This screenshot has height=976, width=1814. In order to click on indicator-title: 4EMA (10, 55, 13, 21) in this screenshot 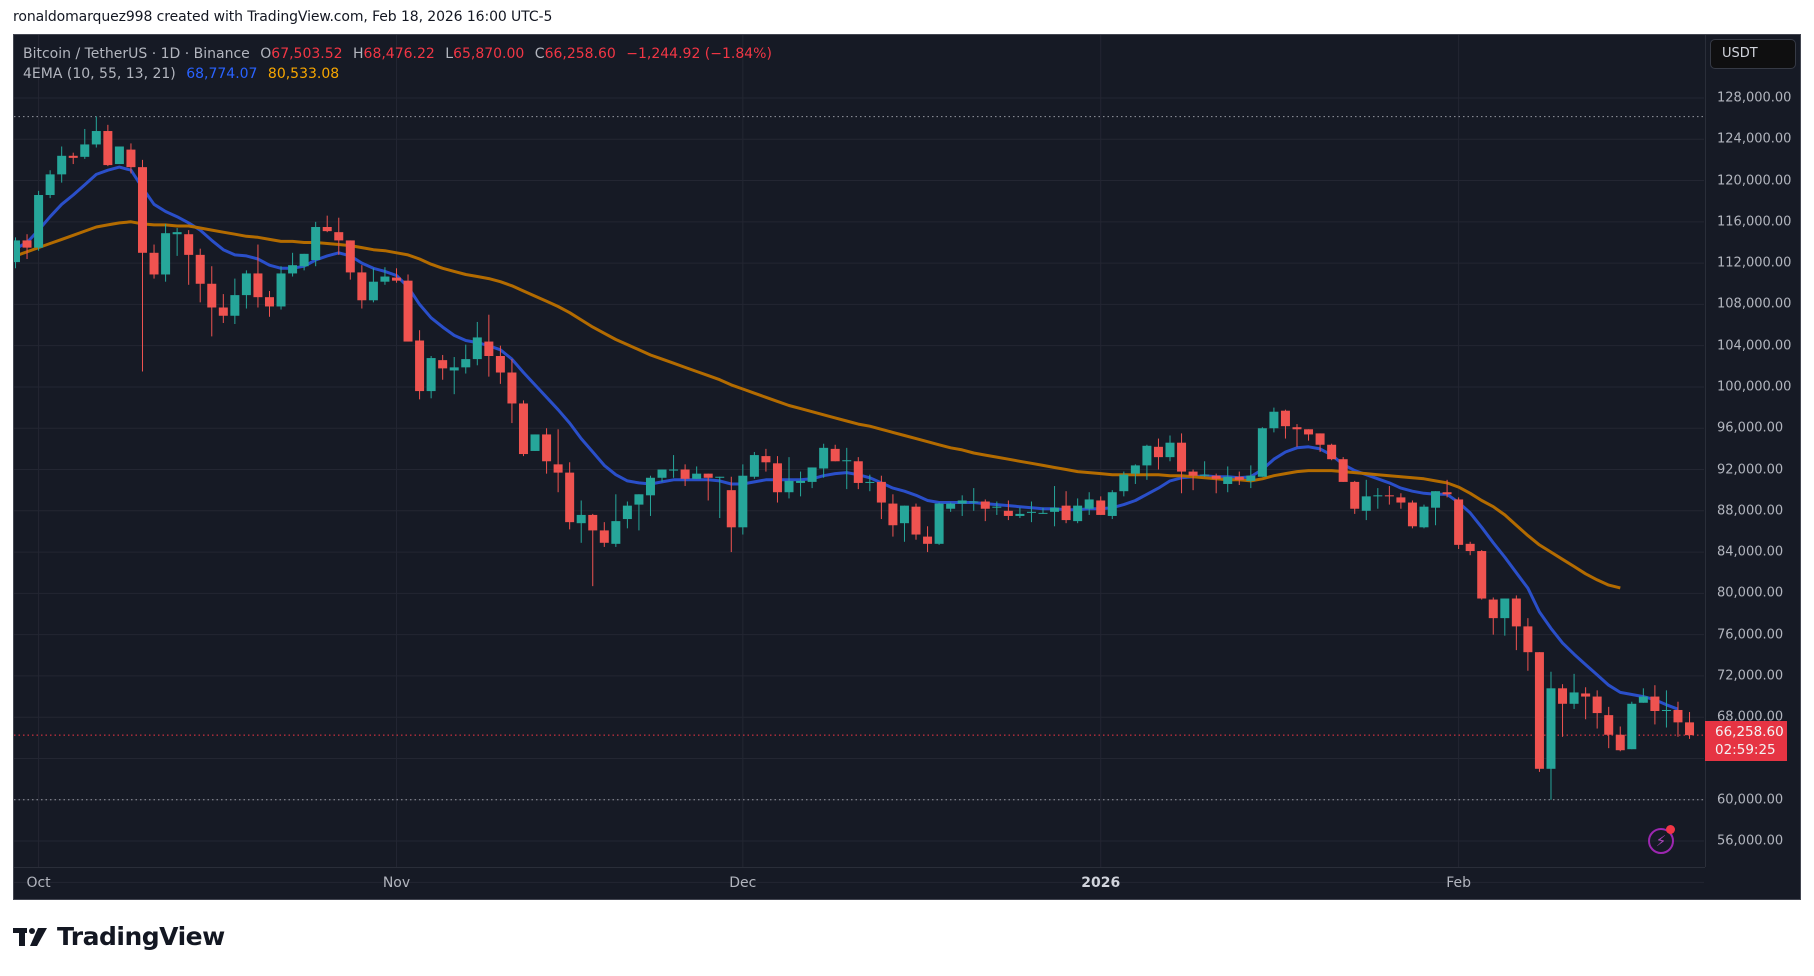, I will do `click(99, 74)`.